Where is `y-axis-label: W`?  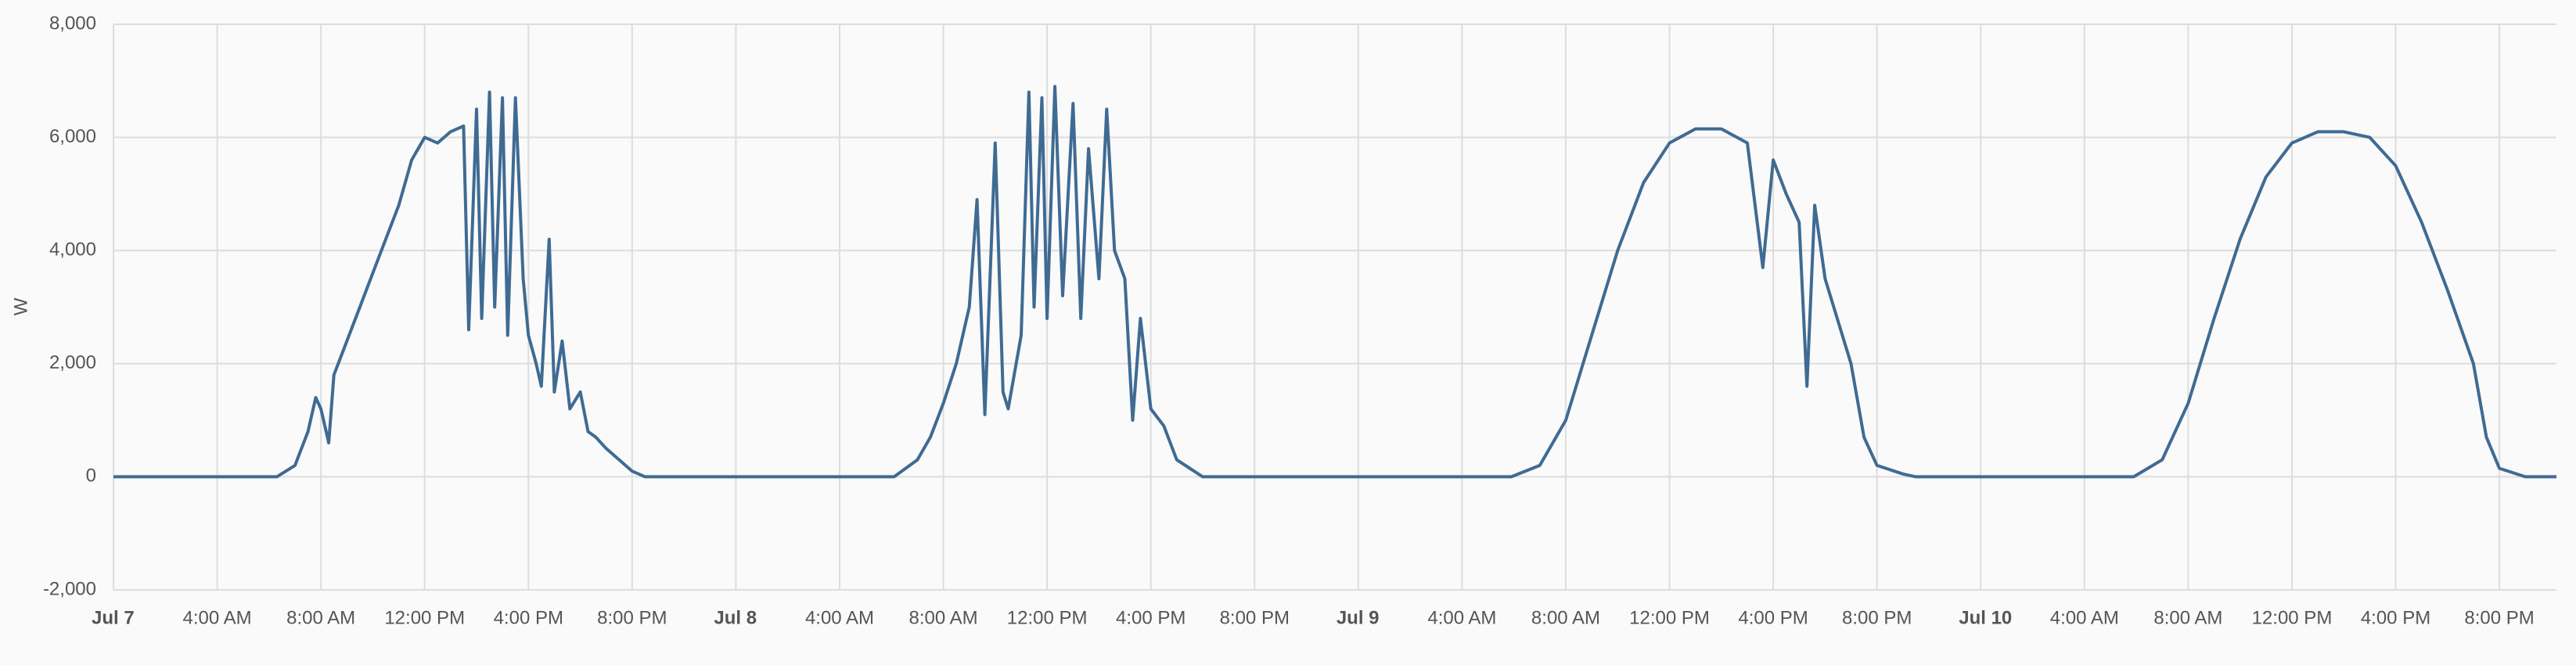 y-axis-label: W is located at coordinates (20, 306).